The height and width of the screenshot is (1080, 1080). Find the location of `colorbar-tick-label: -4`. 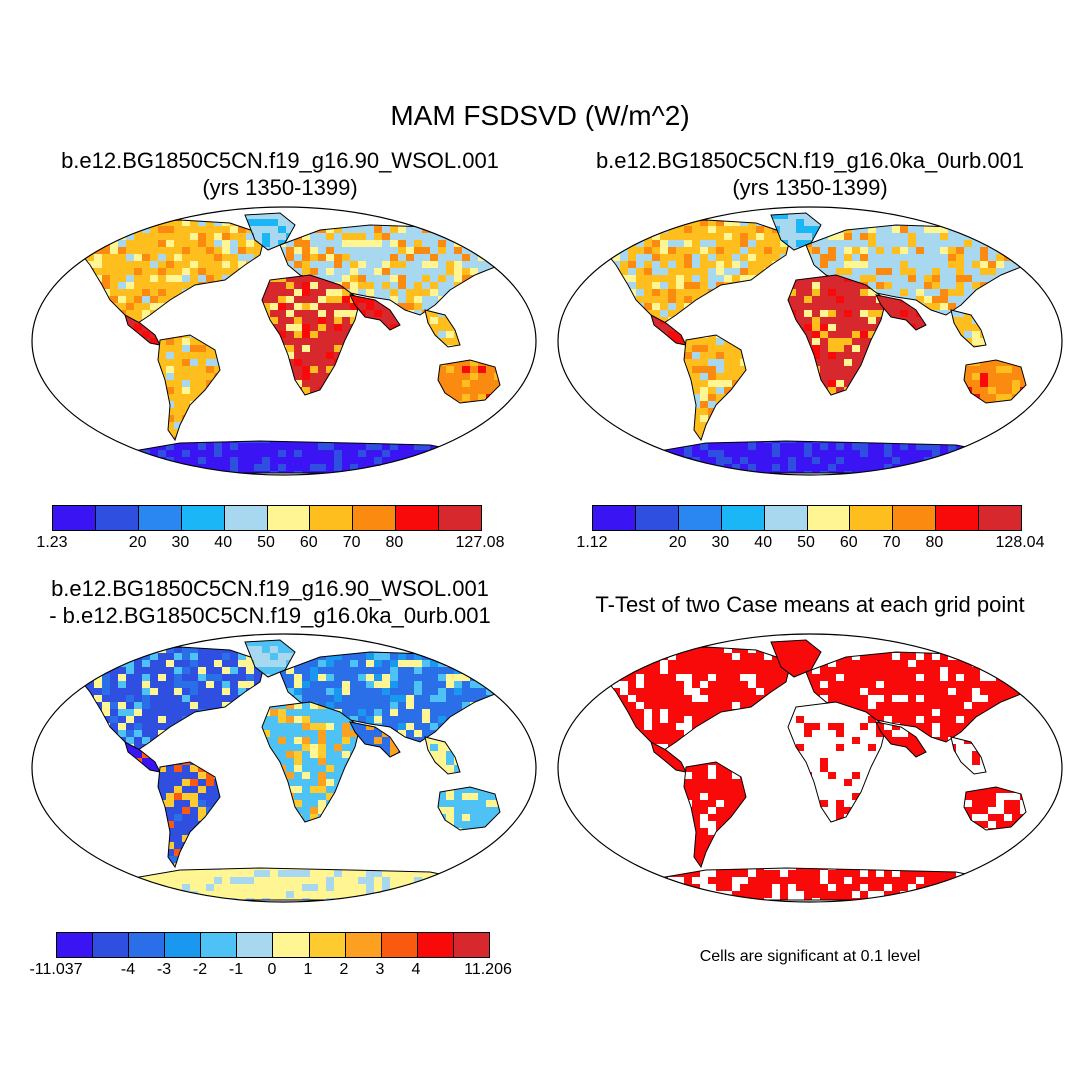

colorbar-tick-label: -4 is located at coordinates (128, 970).